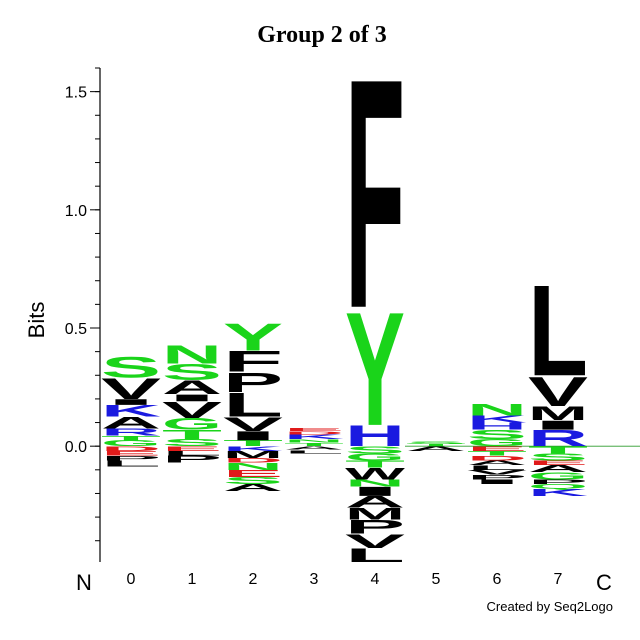 The width and height of the screenshot is (640, 640). I want to click on chart-title: Group 2 of 3, so click(322, 35).